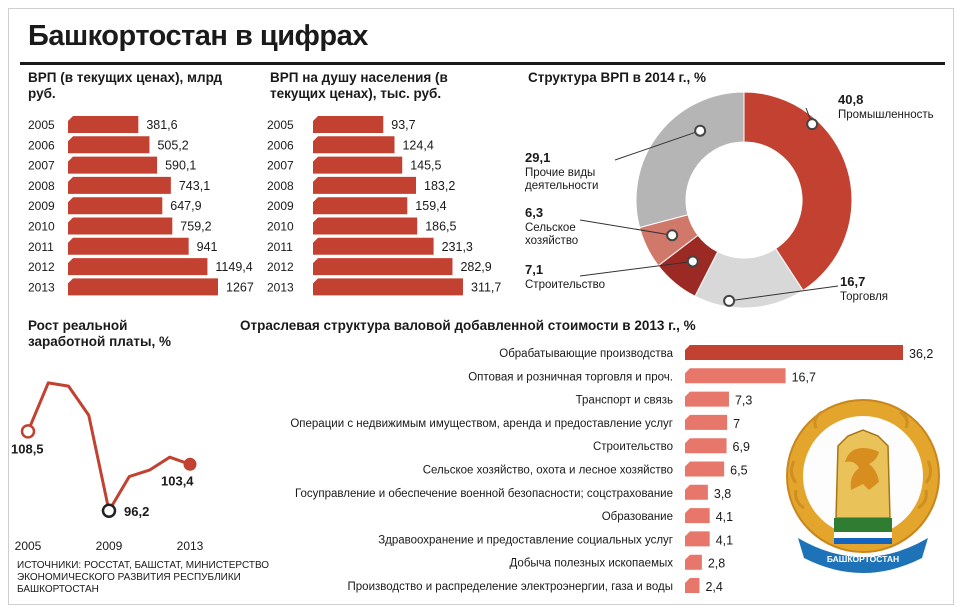 The height and width of the screenshot is (609, 960). I want to click on grp-value-label: 647,9, so click(185, 206).